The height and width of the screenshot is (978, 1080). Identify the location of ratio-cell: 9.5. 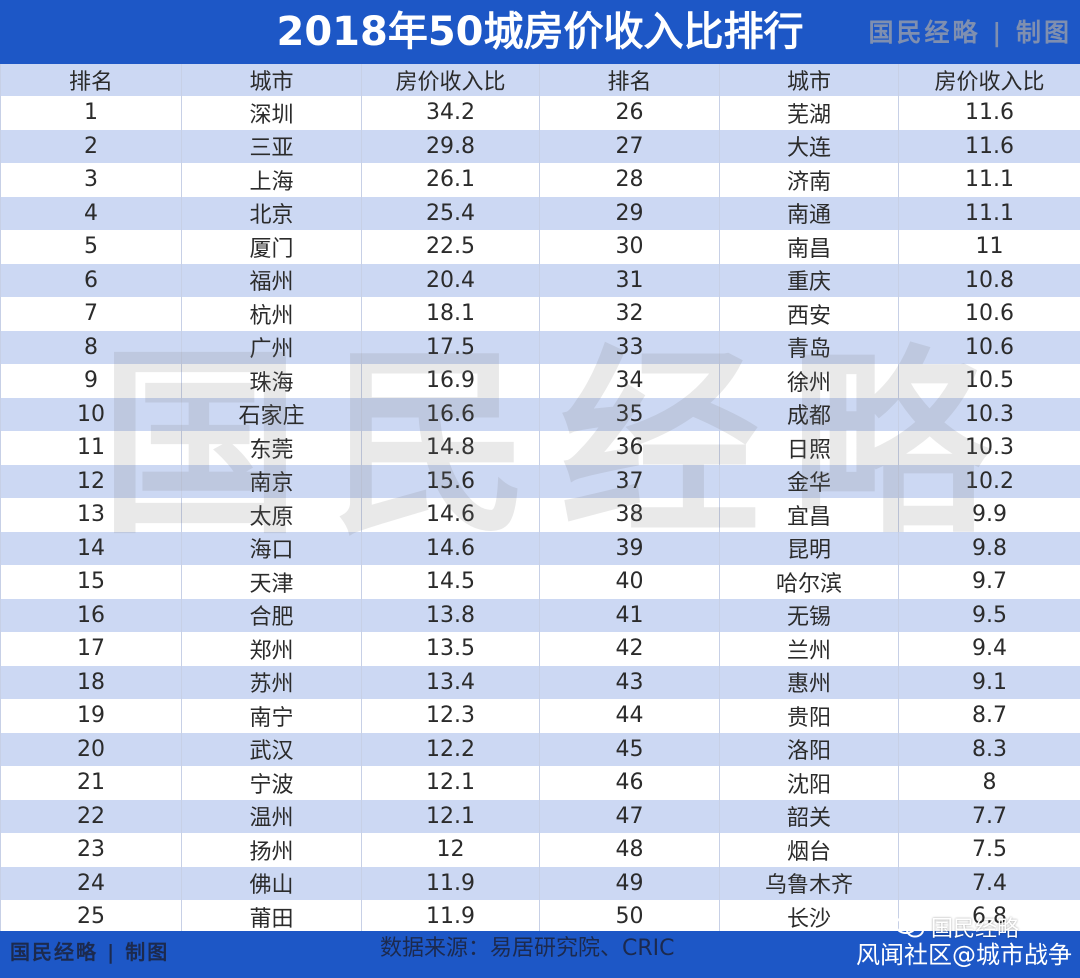
(989, 615).